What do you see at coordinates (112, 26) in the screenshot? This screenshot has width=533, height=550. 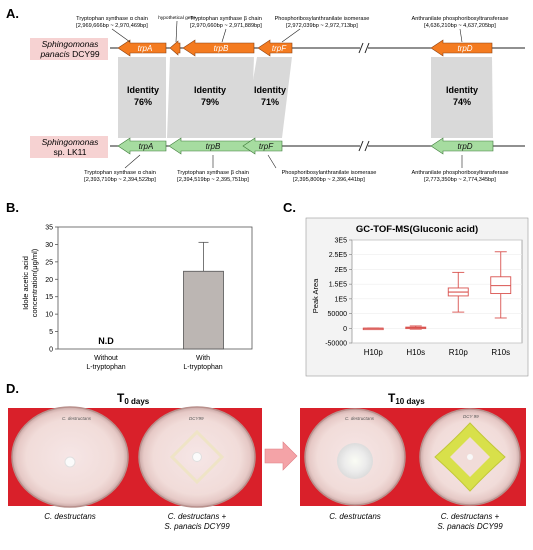 I see `gene-coords-trpA-top: [2,969,666bp ~ 2,970,469bp]` at bounding box center [112, 26].